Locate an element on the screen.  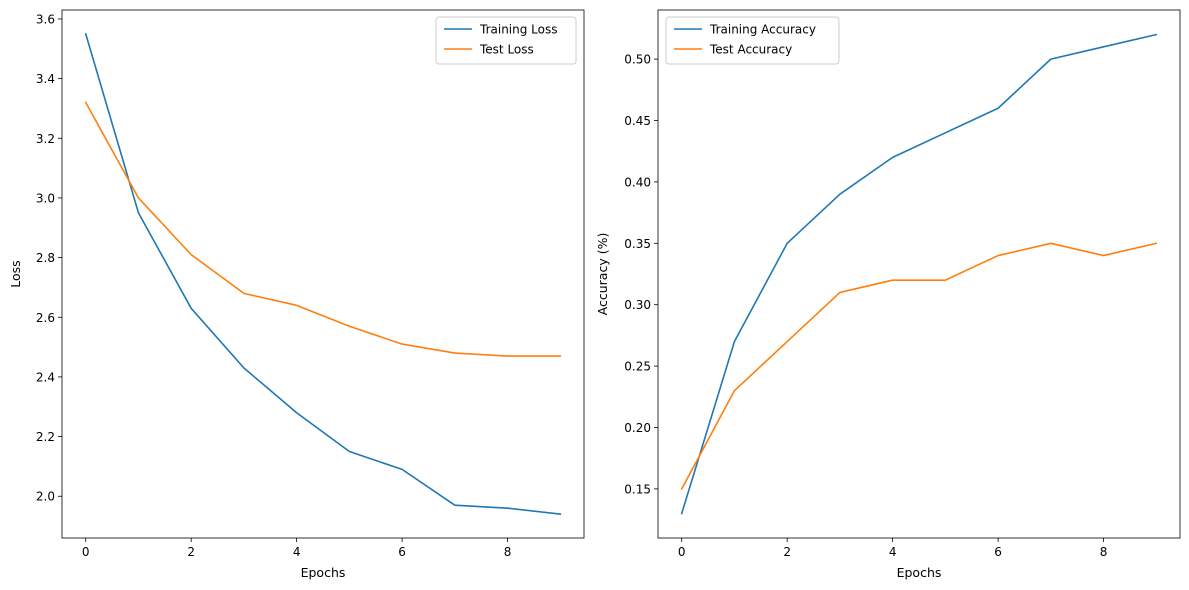
legend: Training Loss Test Loss is located at coordinates (506, 40).